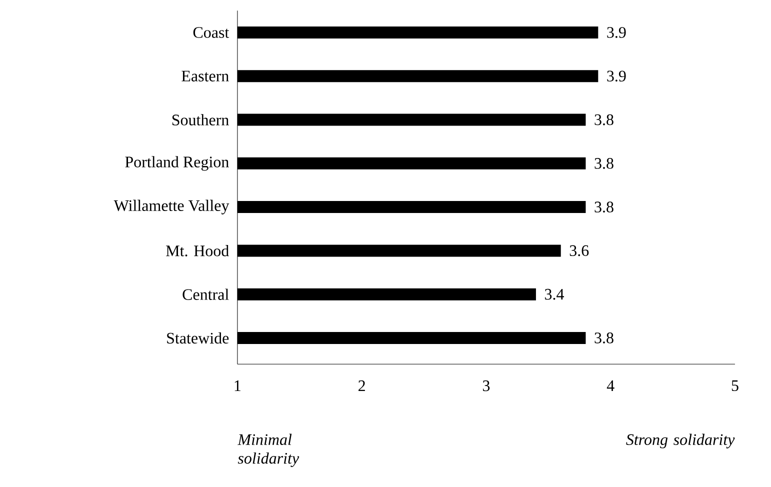 Image resolution: width=771 pixels, height=487 pixels. Describe the element at coordinates (172, 207) in the screenshot. I see `y-tick-label: Willamette Valley` at that location.